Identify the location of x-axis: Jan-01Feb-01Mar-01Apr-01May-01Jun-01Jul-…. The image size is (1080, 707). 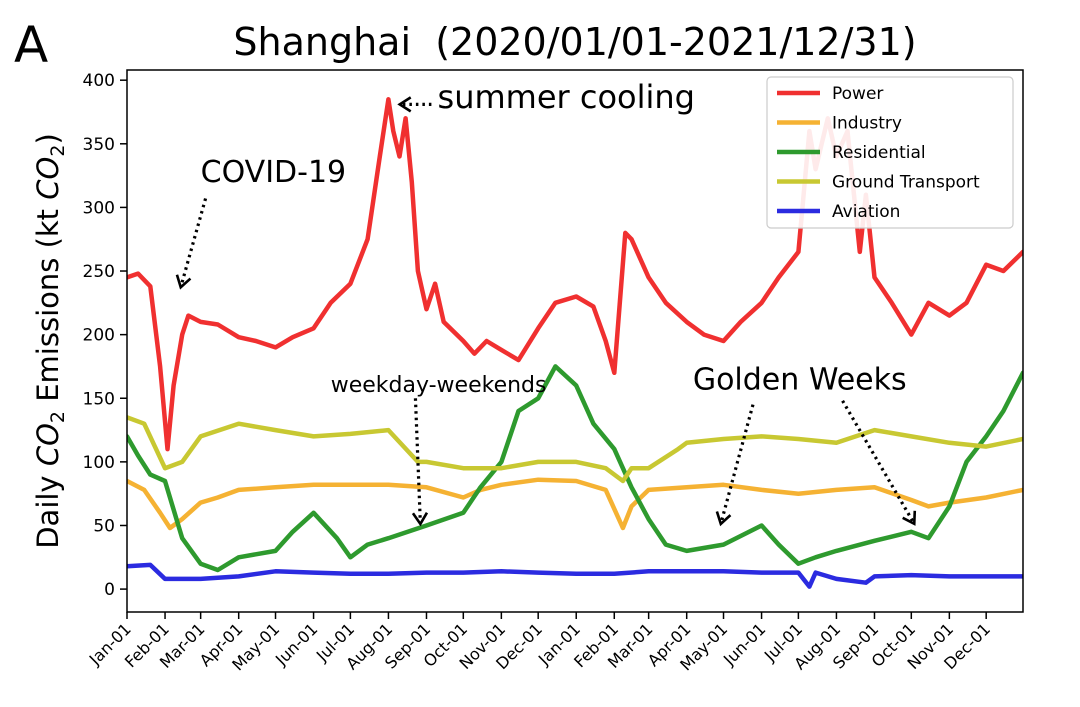
(539, 643).